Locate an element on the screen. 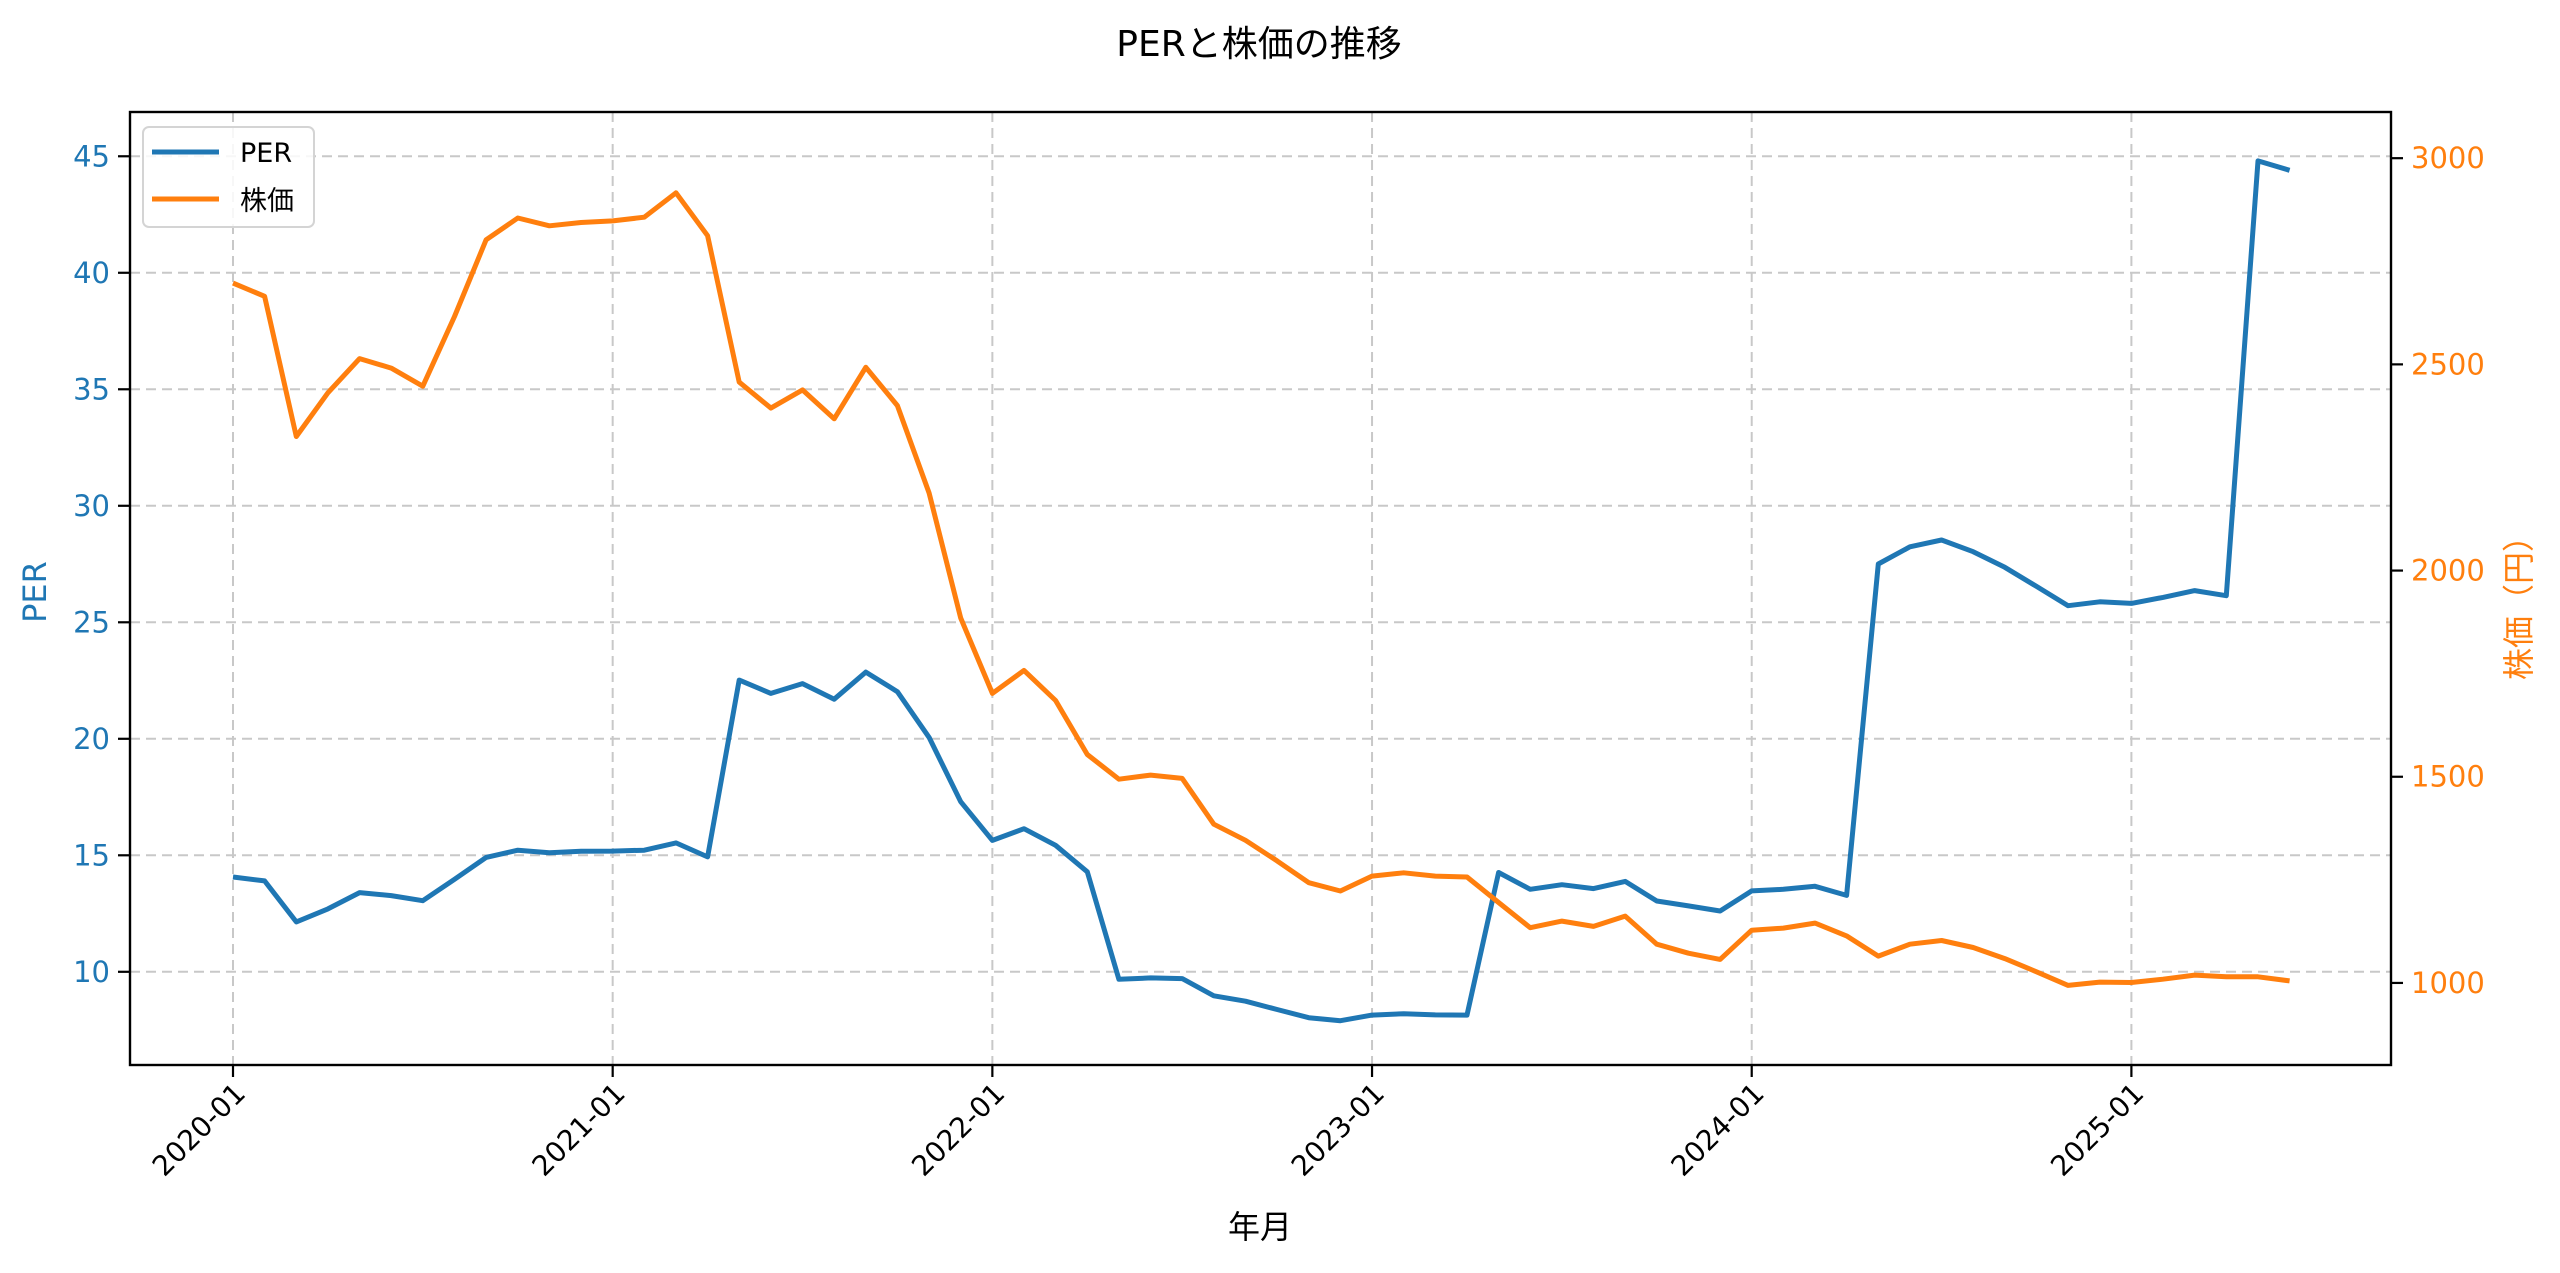 This screenshot has width=2560, height=1273. x-tick-label: 2023-01 is located at coordinates (1338, 1130).